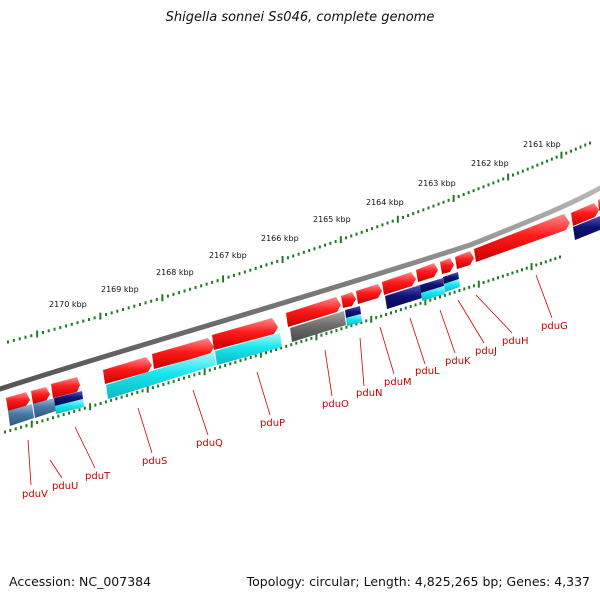 Image resolution: width=600 pixels, height=600 pixels. I want to click on scale-tick-label: 2168 kbp, so click(175, 272).